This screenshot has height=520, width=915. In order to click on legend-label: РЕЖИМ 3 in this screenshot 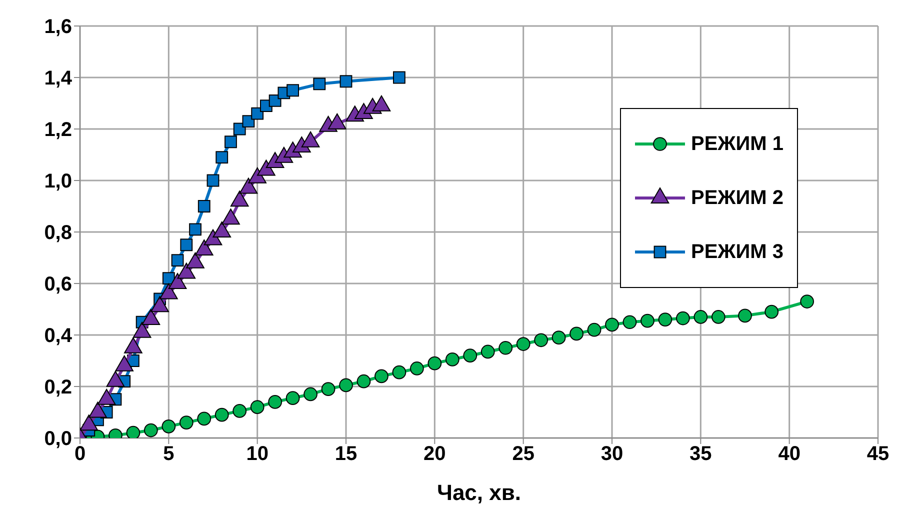, I will do `click(737, 252)`.